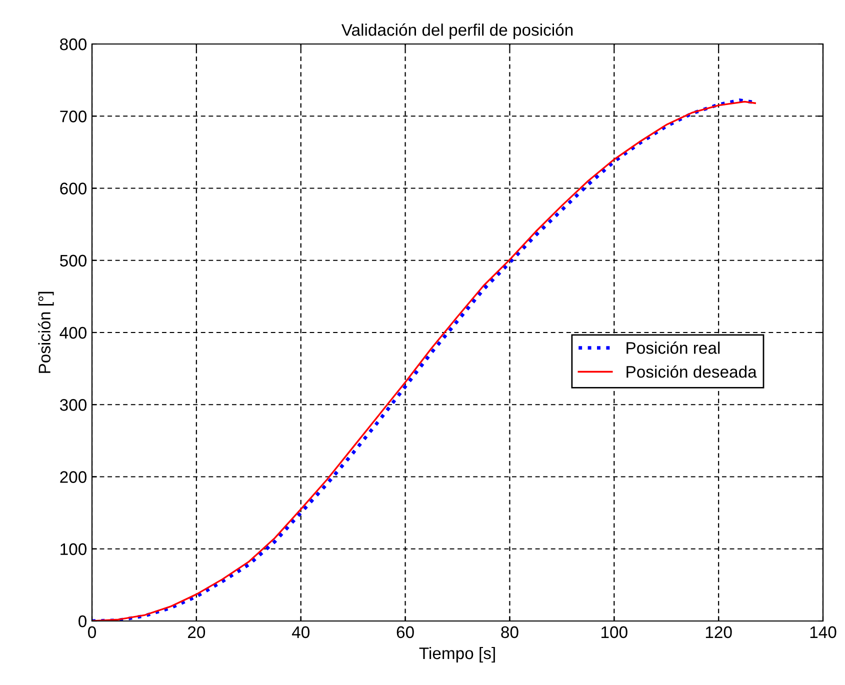  What do you see at coordinates (509, 632) in the screenshot?
I see `x-tick-label: 80` at bounding box center [509, 632].